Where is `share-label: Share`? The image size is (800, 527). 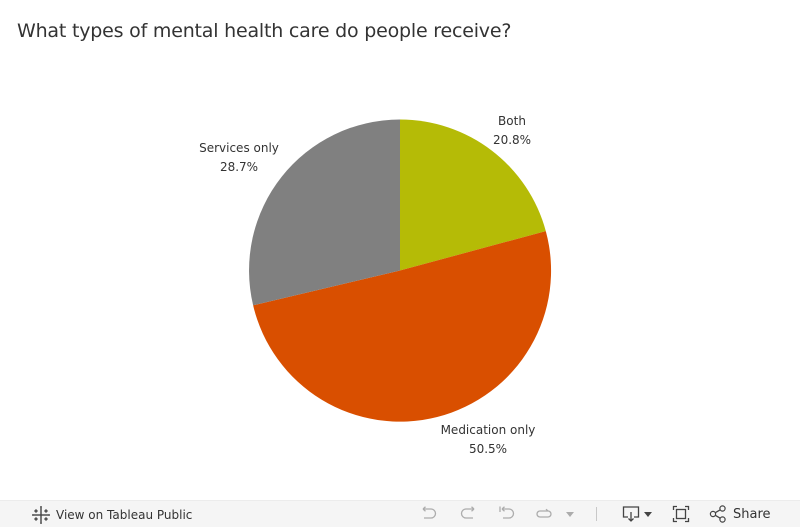
share-label: Share is located at coordinates (752, 514).